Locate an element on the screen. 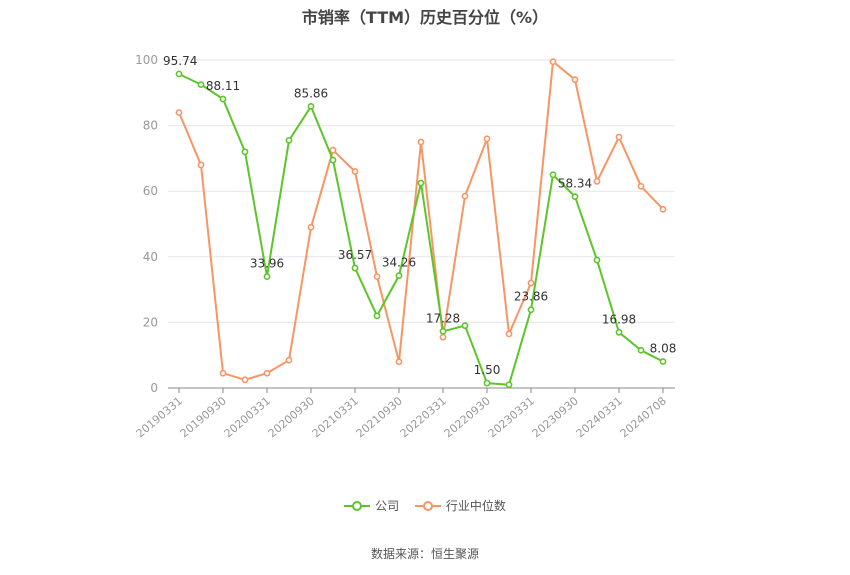 The height and width of the screenshot is (575, 850). y-tick-label: 40 is located at coordinates (150, 257).